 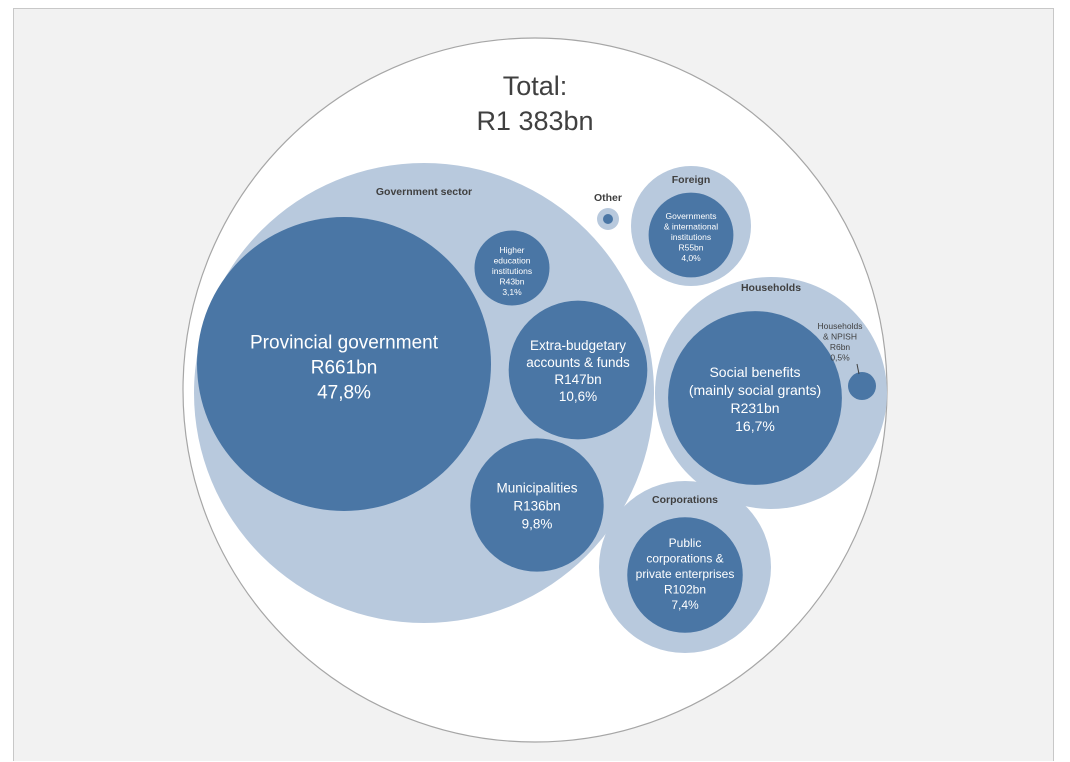 I want to click on bubble-provincial-government, so click(x=344, y=364).